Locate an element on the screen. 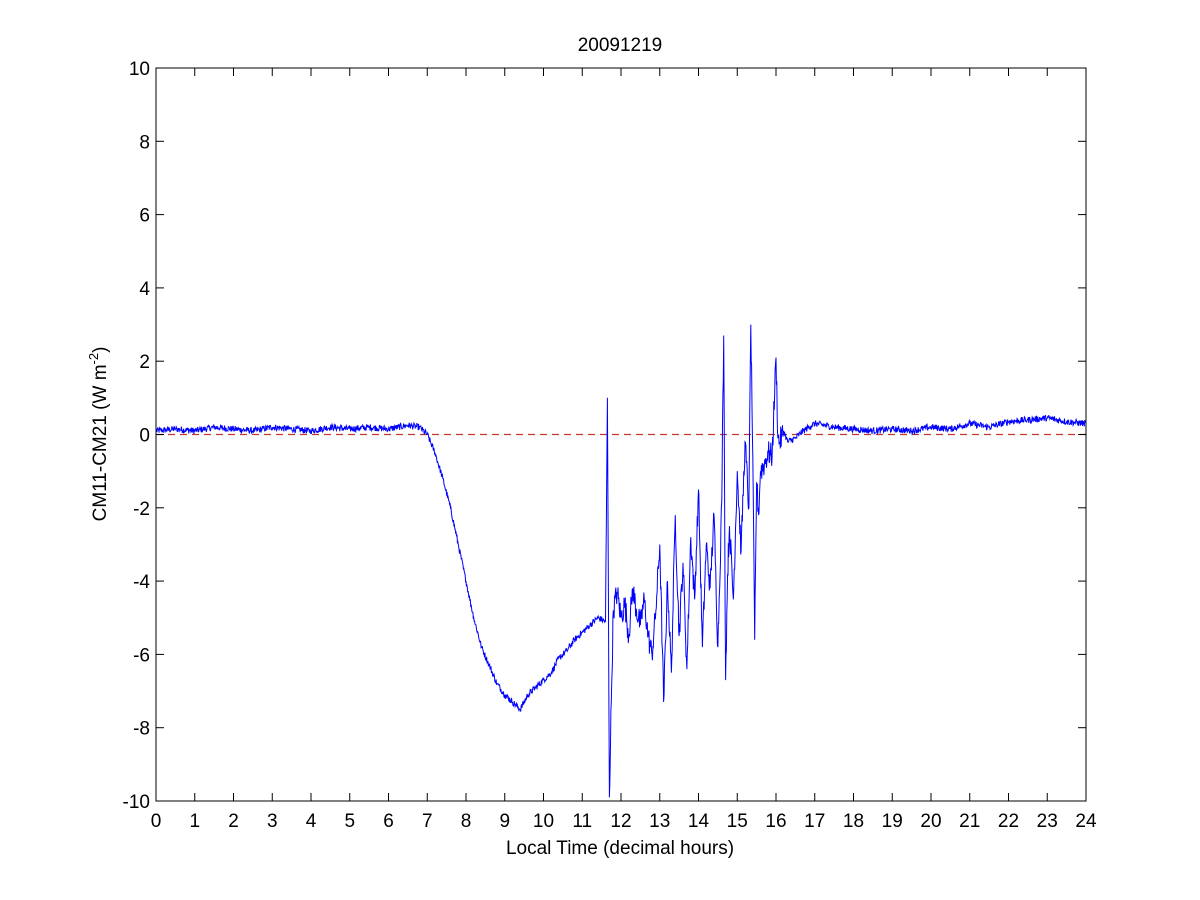 The image size is (1200, 900). y-tick-label: -10 is located at coordinates (136, 802).